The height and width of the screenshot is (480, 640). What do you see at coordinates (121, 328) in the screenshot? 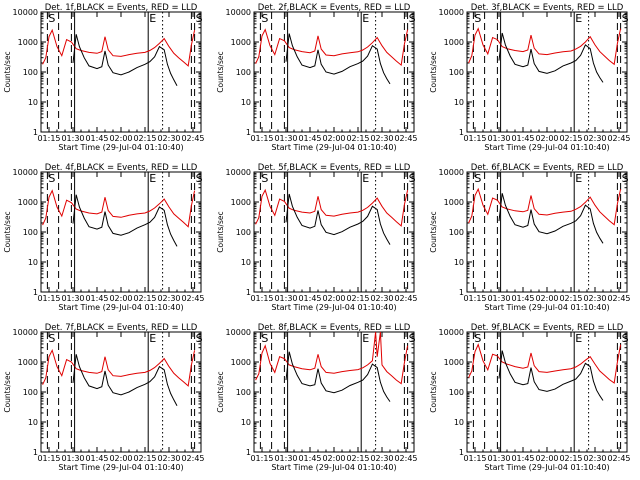
I see `chart-title: Det. 7f,BLACK = Events, RED = LLD` at bounding box center [121, 328].